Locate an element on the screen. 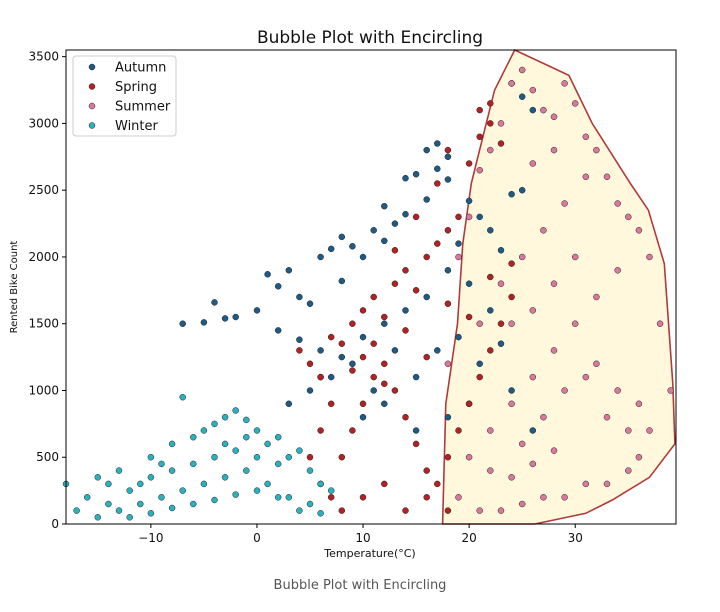  y-tick-label: 1500 is located at coordinates (43, 324).